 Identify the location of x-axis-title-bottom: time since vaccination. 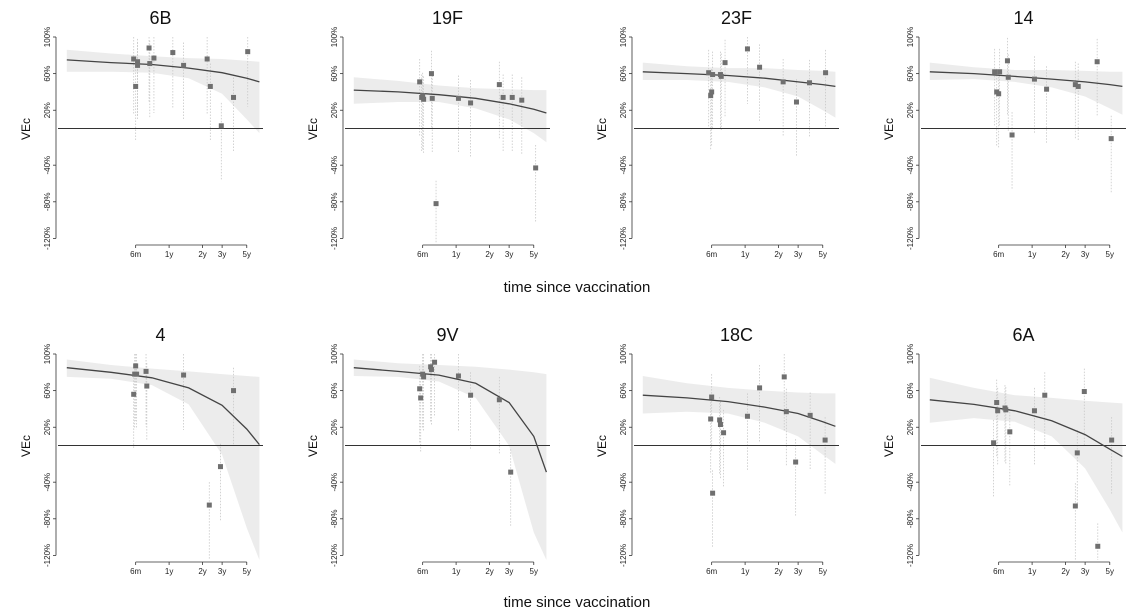
(577, 602).